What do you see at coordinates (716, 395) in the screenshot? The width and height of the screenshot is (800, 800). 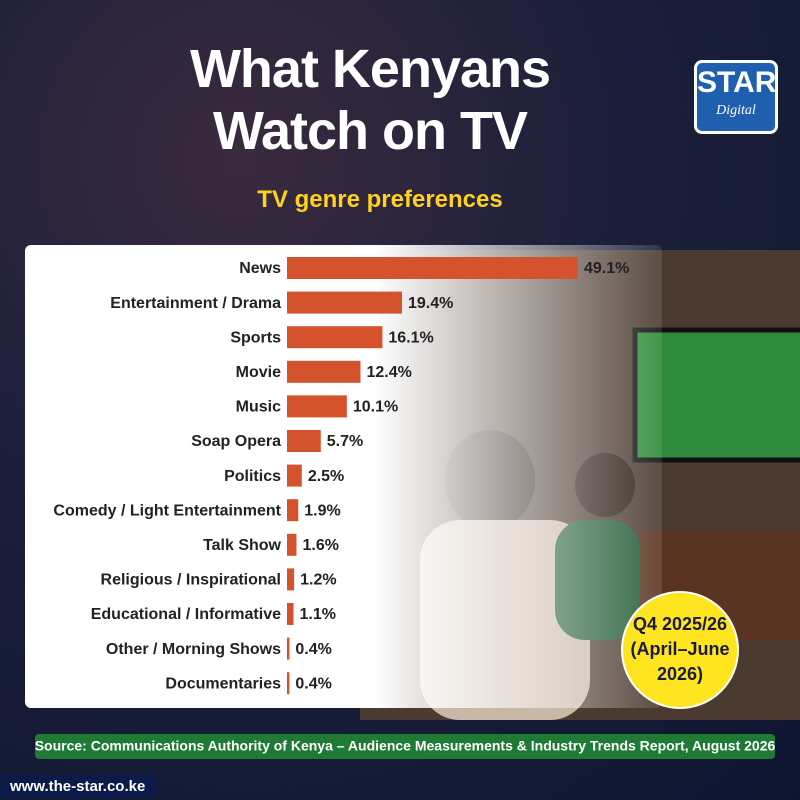 I see `tv-screen` at bounding box center [716, 395].